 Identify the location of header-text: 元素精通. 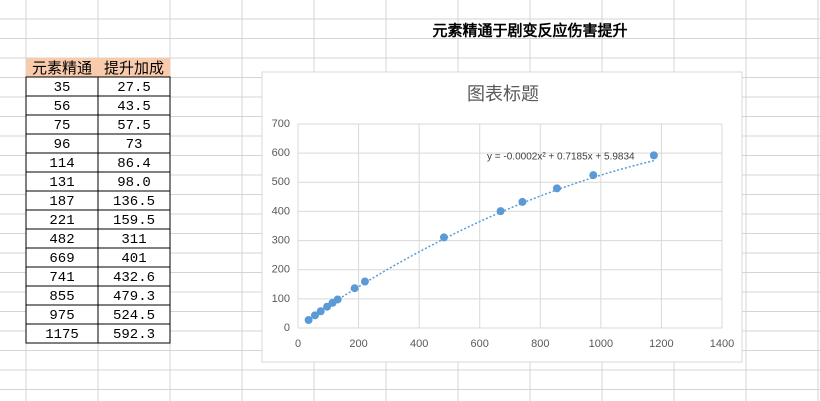
(62, 68).